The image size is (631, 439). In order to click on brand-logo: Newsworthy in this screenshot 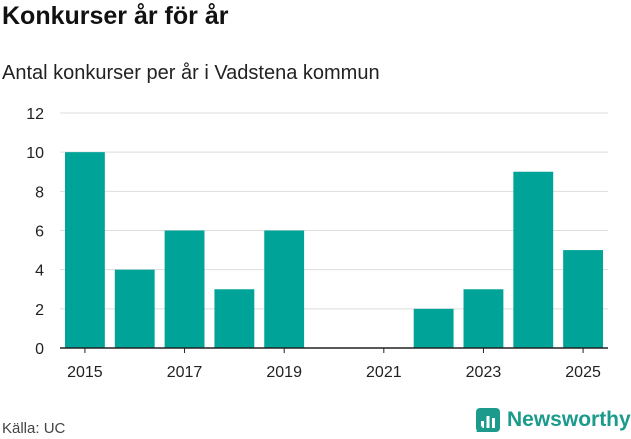, I will do `click(553, 420)`.